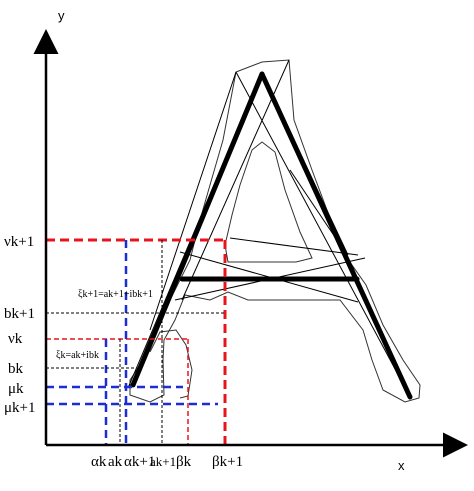  I want to click on y-label-b-k1: bk+1, so click(19, 314).